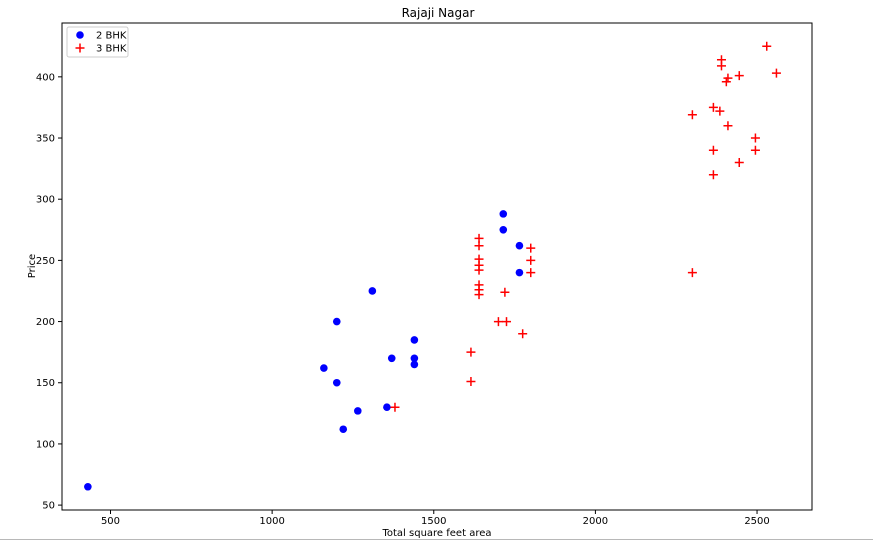 This screenshot has width=873, height=542. I want to click on legend-label-2bhk: 2 BHK, so click(111, 36).